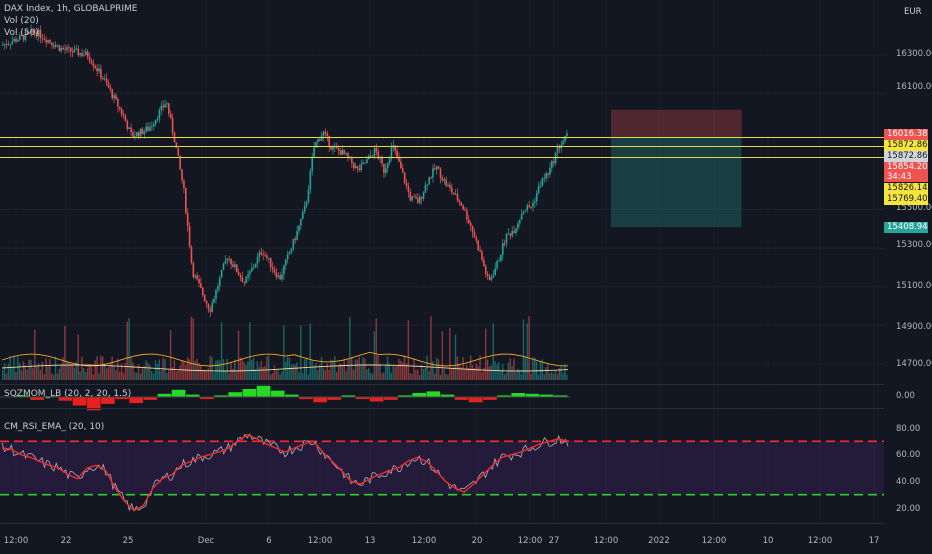 The image size is (932, 554). What do you see at coordinates (914, 327) in the screenshot?
I see `y-tick-label: 14900.00` at bounding box center [914, 327].